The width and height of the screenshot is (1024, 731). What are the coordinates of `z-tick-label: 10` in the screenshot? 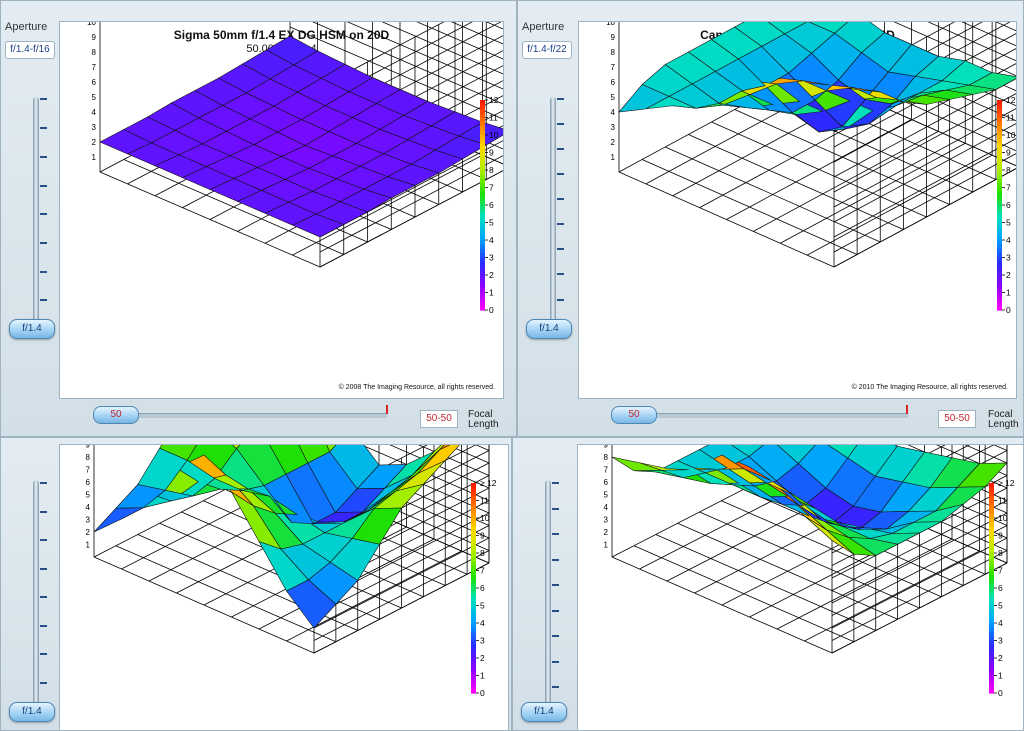 It's located at (610, 24).